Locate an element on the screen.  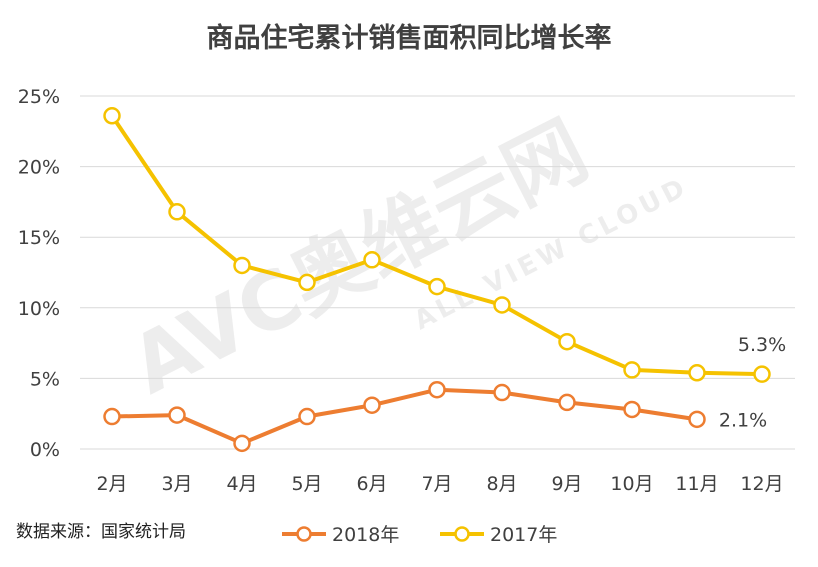
x-tick-label: 2月 is located at coordinates (111, 484).